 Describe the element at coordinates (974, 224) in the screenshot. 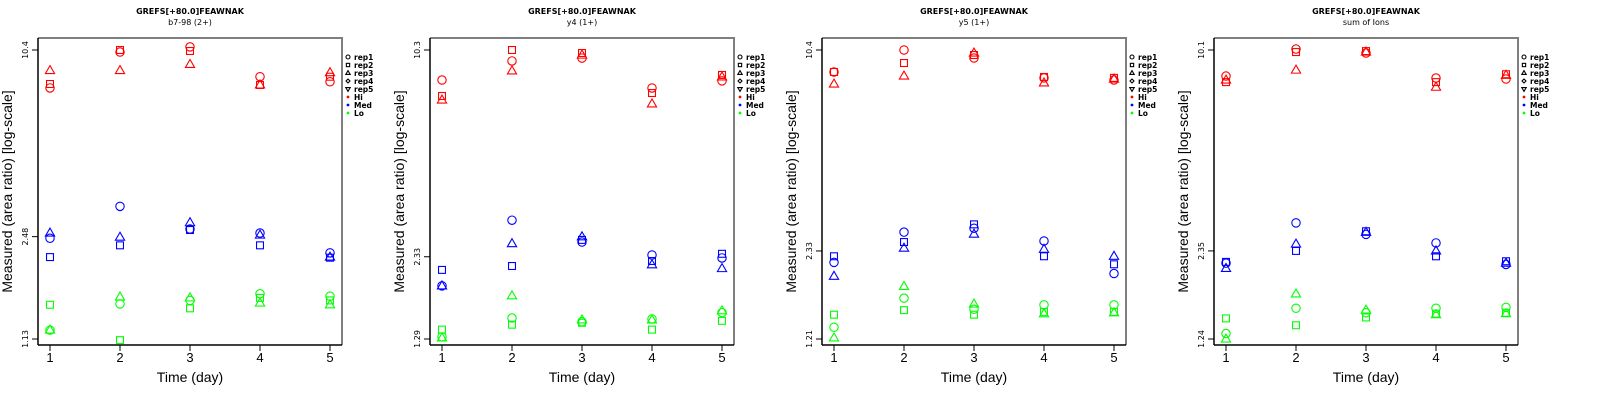

I see `data-point-med-rep2-day3` at that location.